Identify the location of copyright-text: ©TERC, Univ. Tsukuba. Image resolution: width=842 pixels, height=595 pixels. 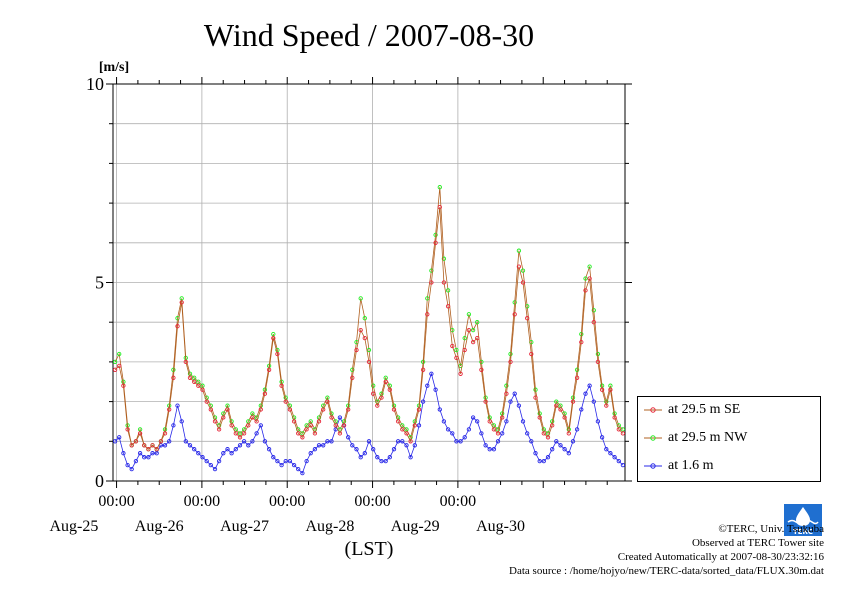
(771, 529).